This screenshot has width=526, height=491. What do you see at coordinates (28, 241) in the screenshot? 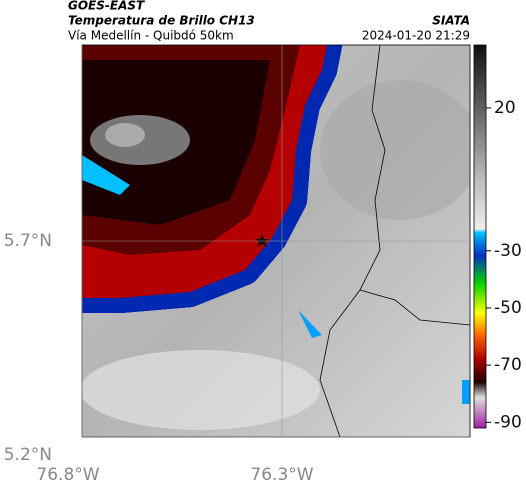
I see `y-tick-label: 5.7°N` at bounding box center [28, 241].